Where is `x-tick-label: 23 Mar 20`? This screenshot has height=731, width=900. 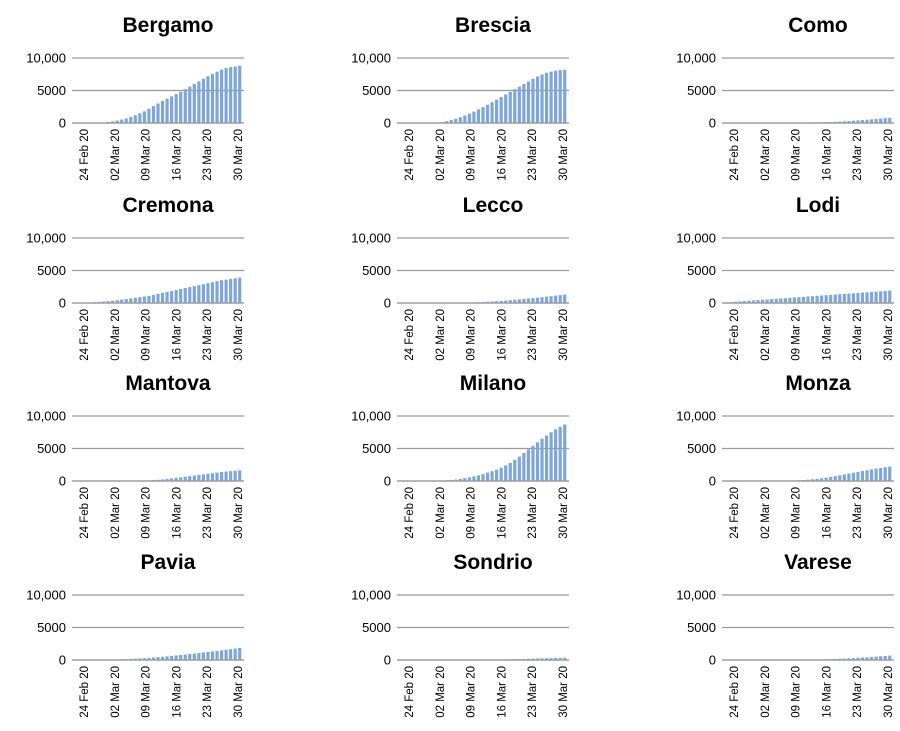
x-tick-label: 23 Mar 20 is located at coordinates (208, 155).